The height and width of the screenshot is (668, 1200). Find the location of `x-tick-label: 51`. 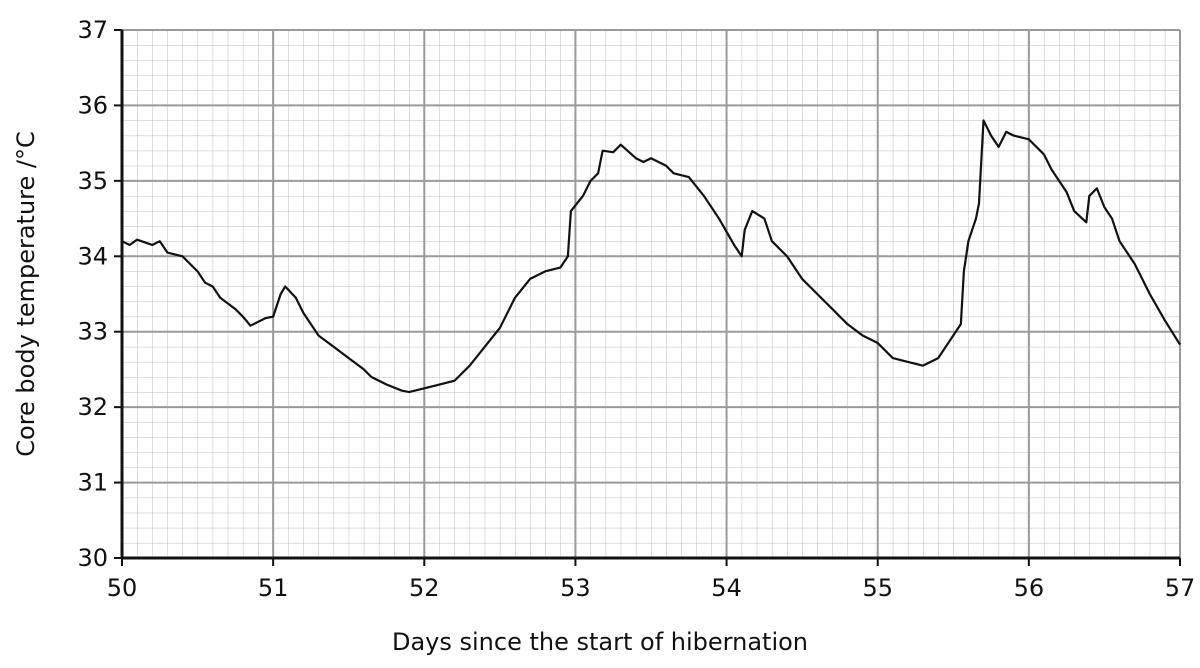

x-tick-label: 51 is located at coordinates (273, 588).